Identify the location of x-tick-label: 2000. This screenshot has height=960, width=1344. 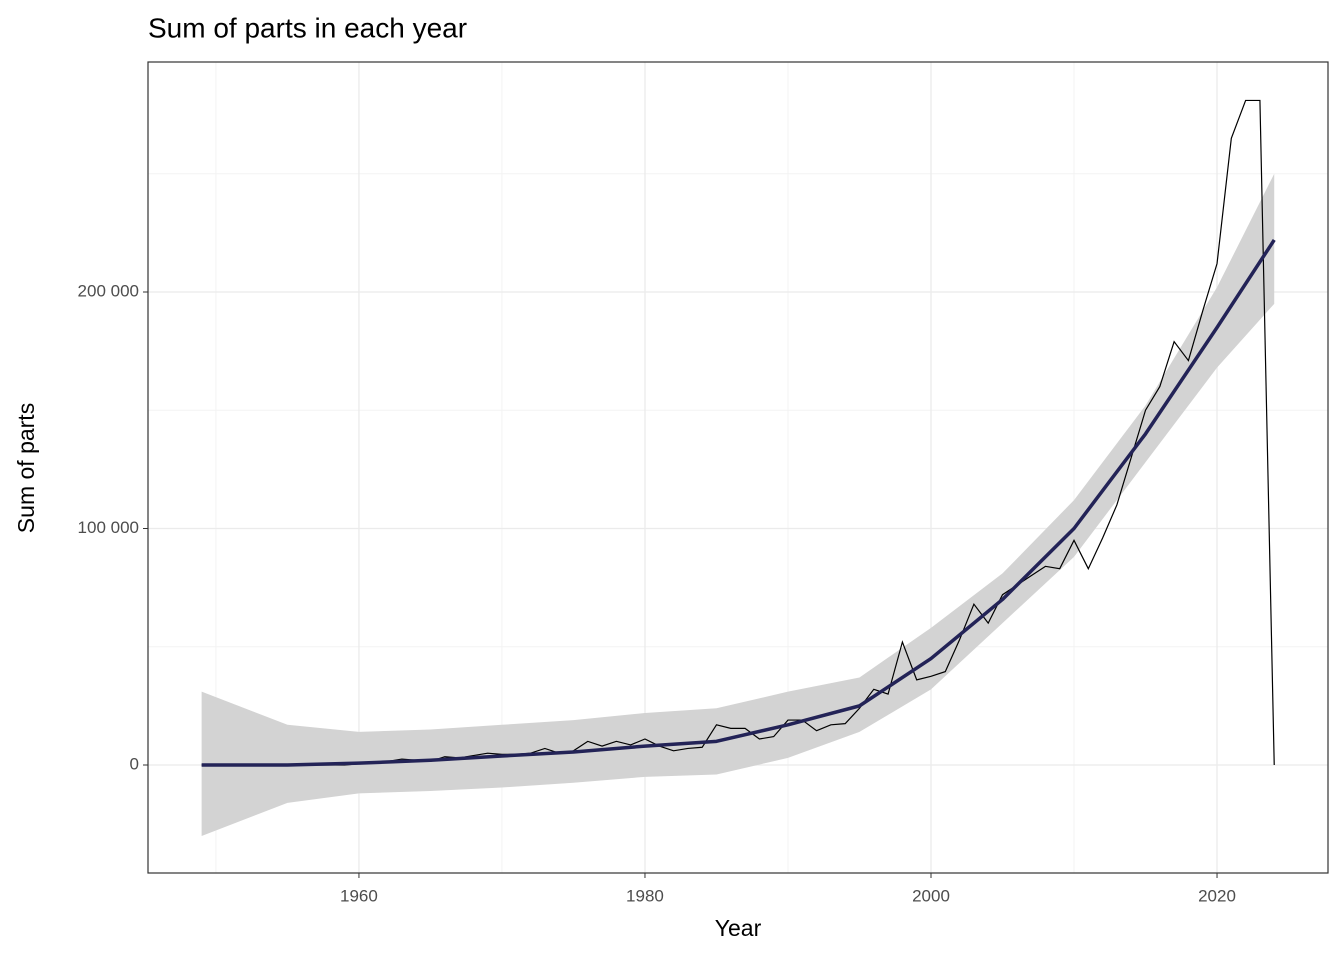
(931, 895).